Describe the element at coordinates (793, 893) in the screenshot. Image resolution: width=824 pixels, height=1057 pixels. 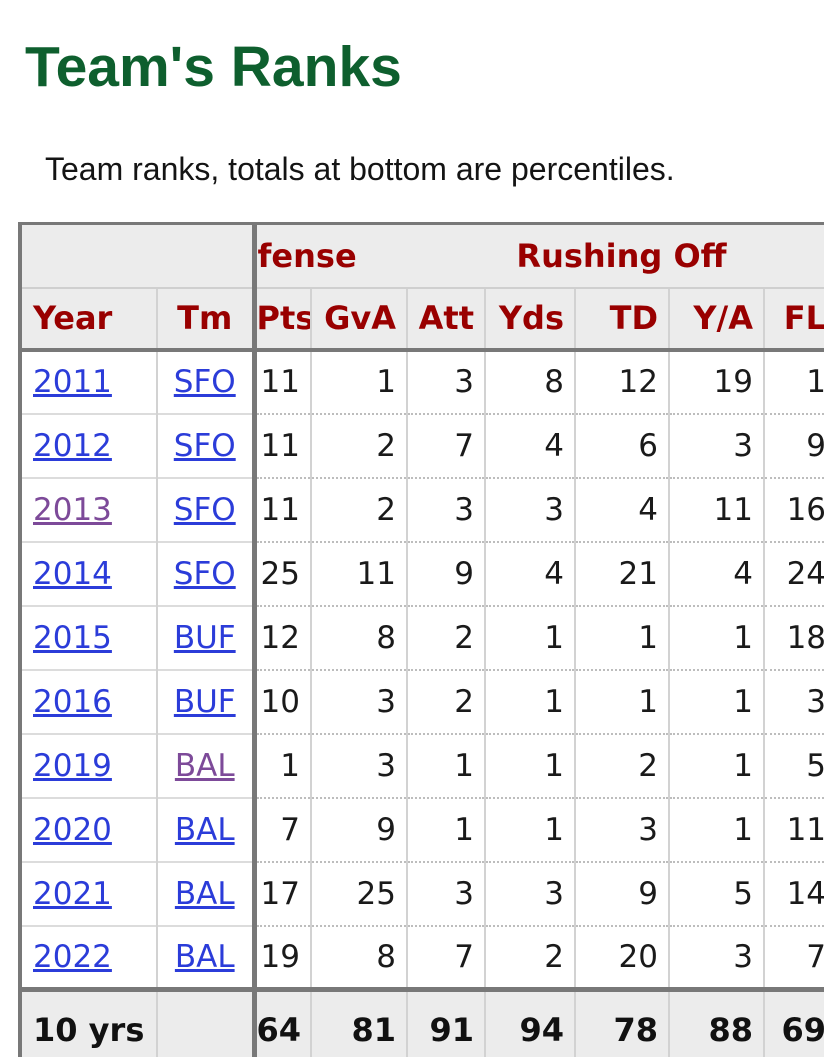
I see `stat-cell: 14` at that location.